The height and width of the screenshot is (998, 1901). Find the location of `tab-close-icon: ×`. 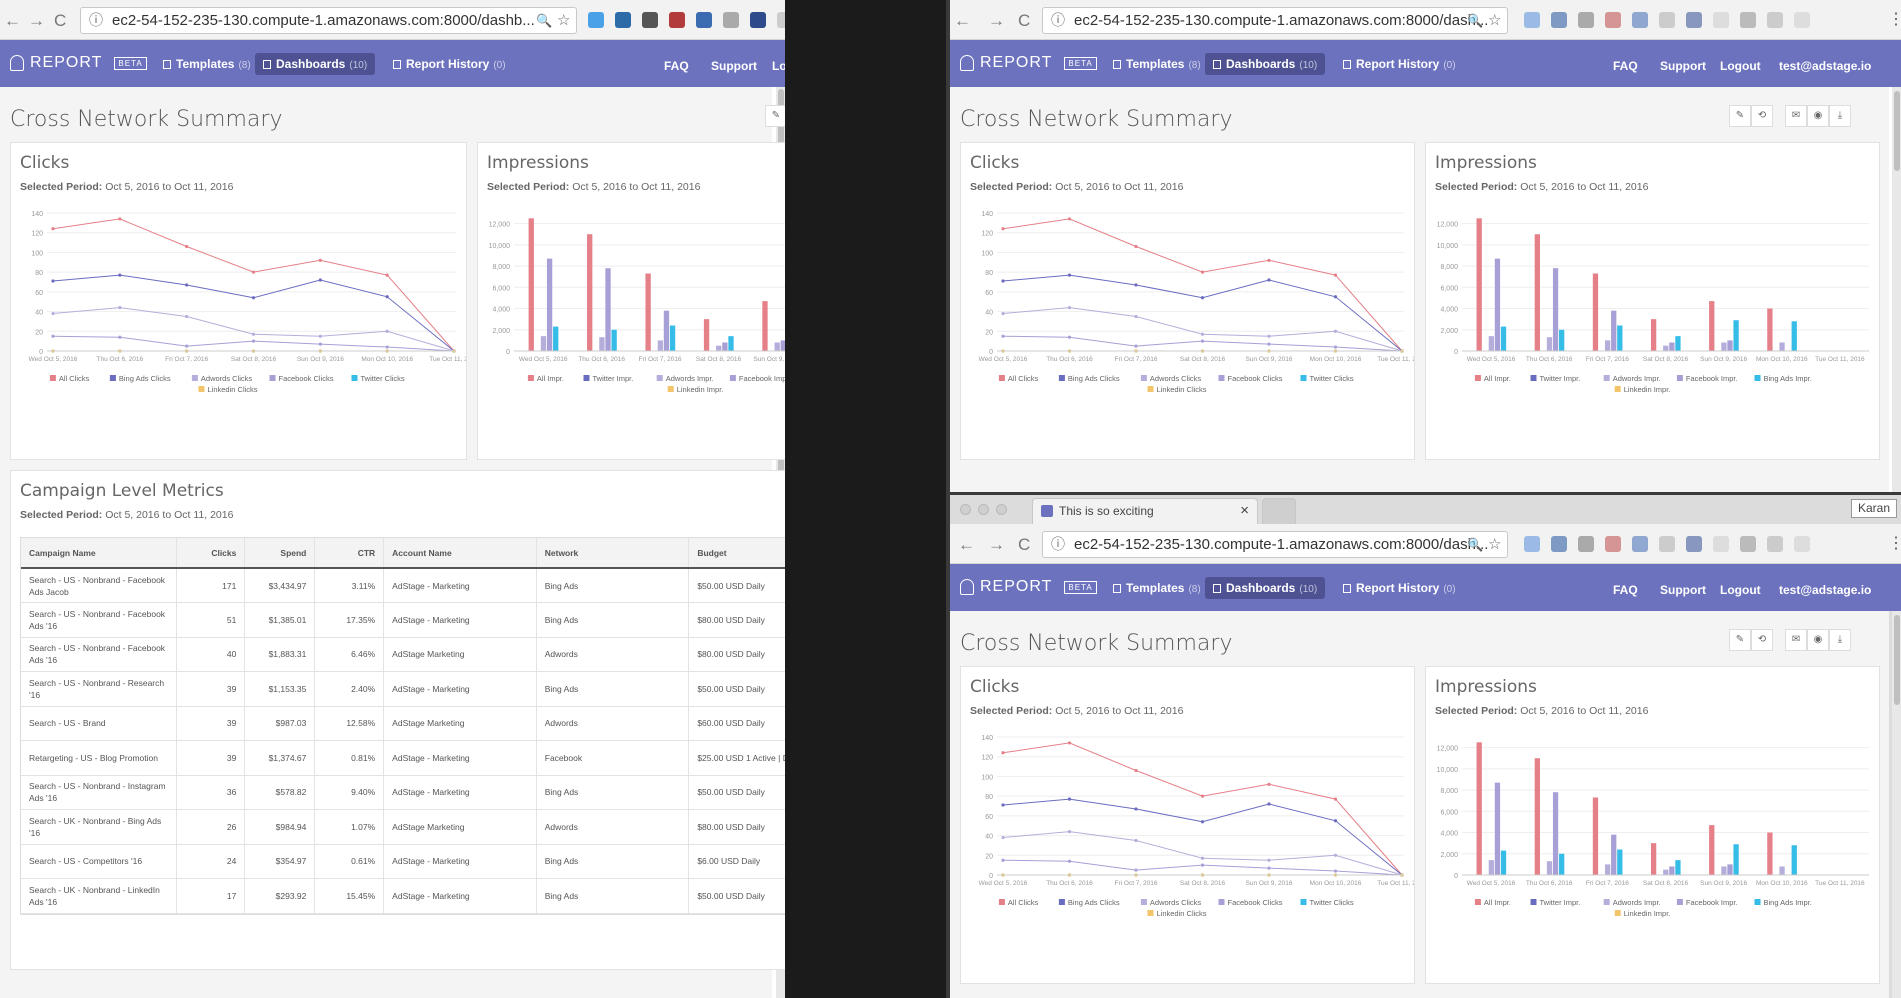

tab-close-icon: × is located at coordinates (1244, 510).